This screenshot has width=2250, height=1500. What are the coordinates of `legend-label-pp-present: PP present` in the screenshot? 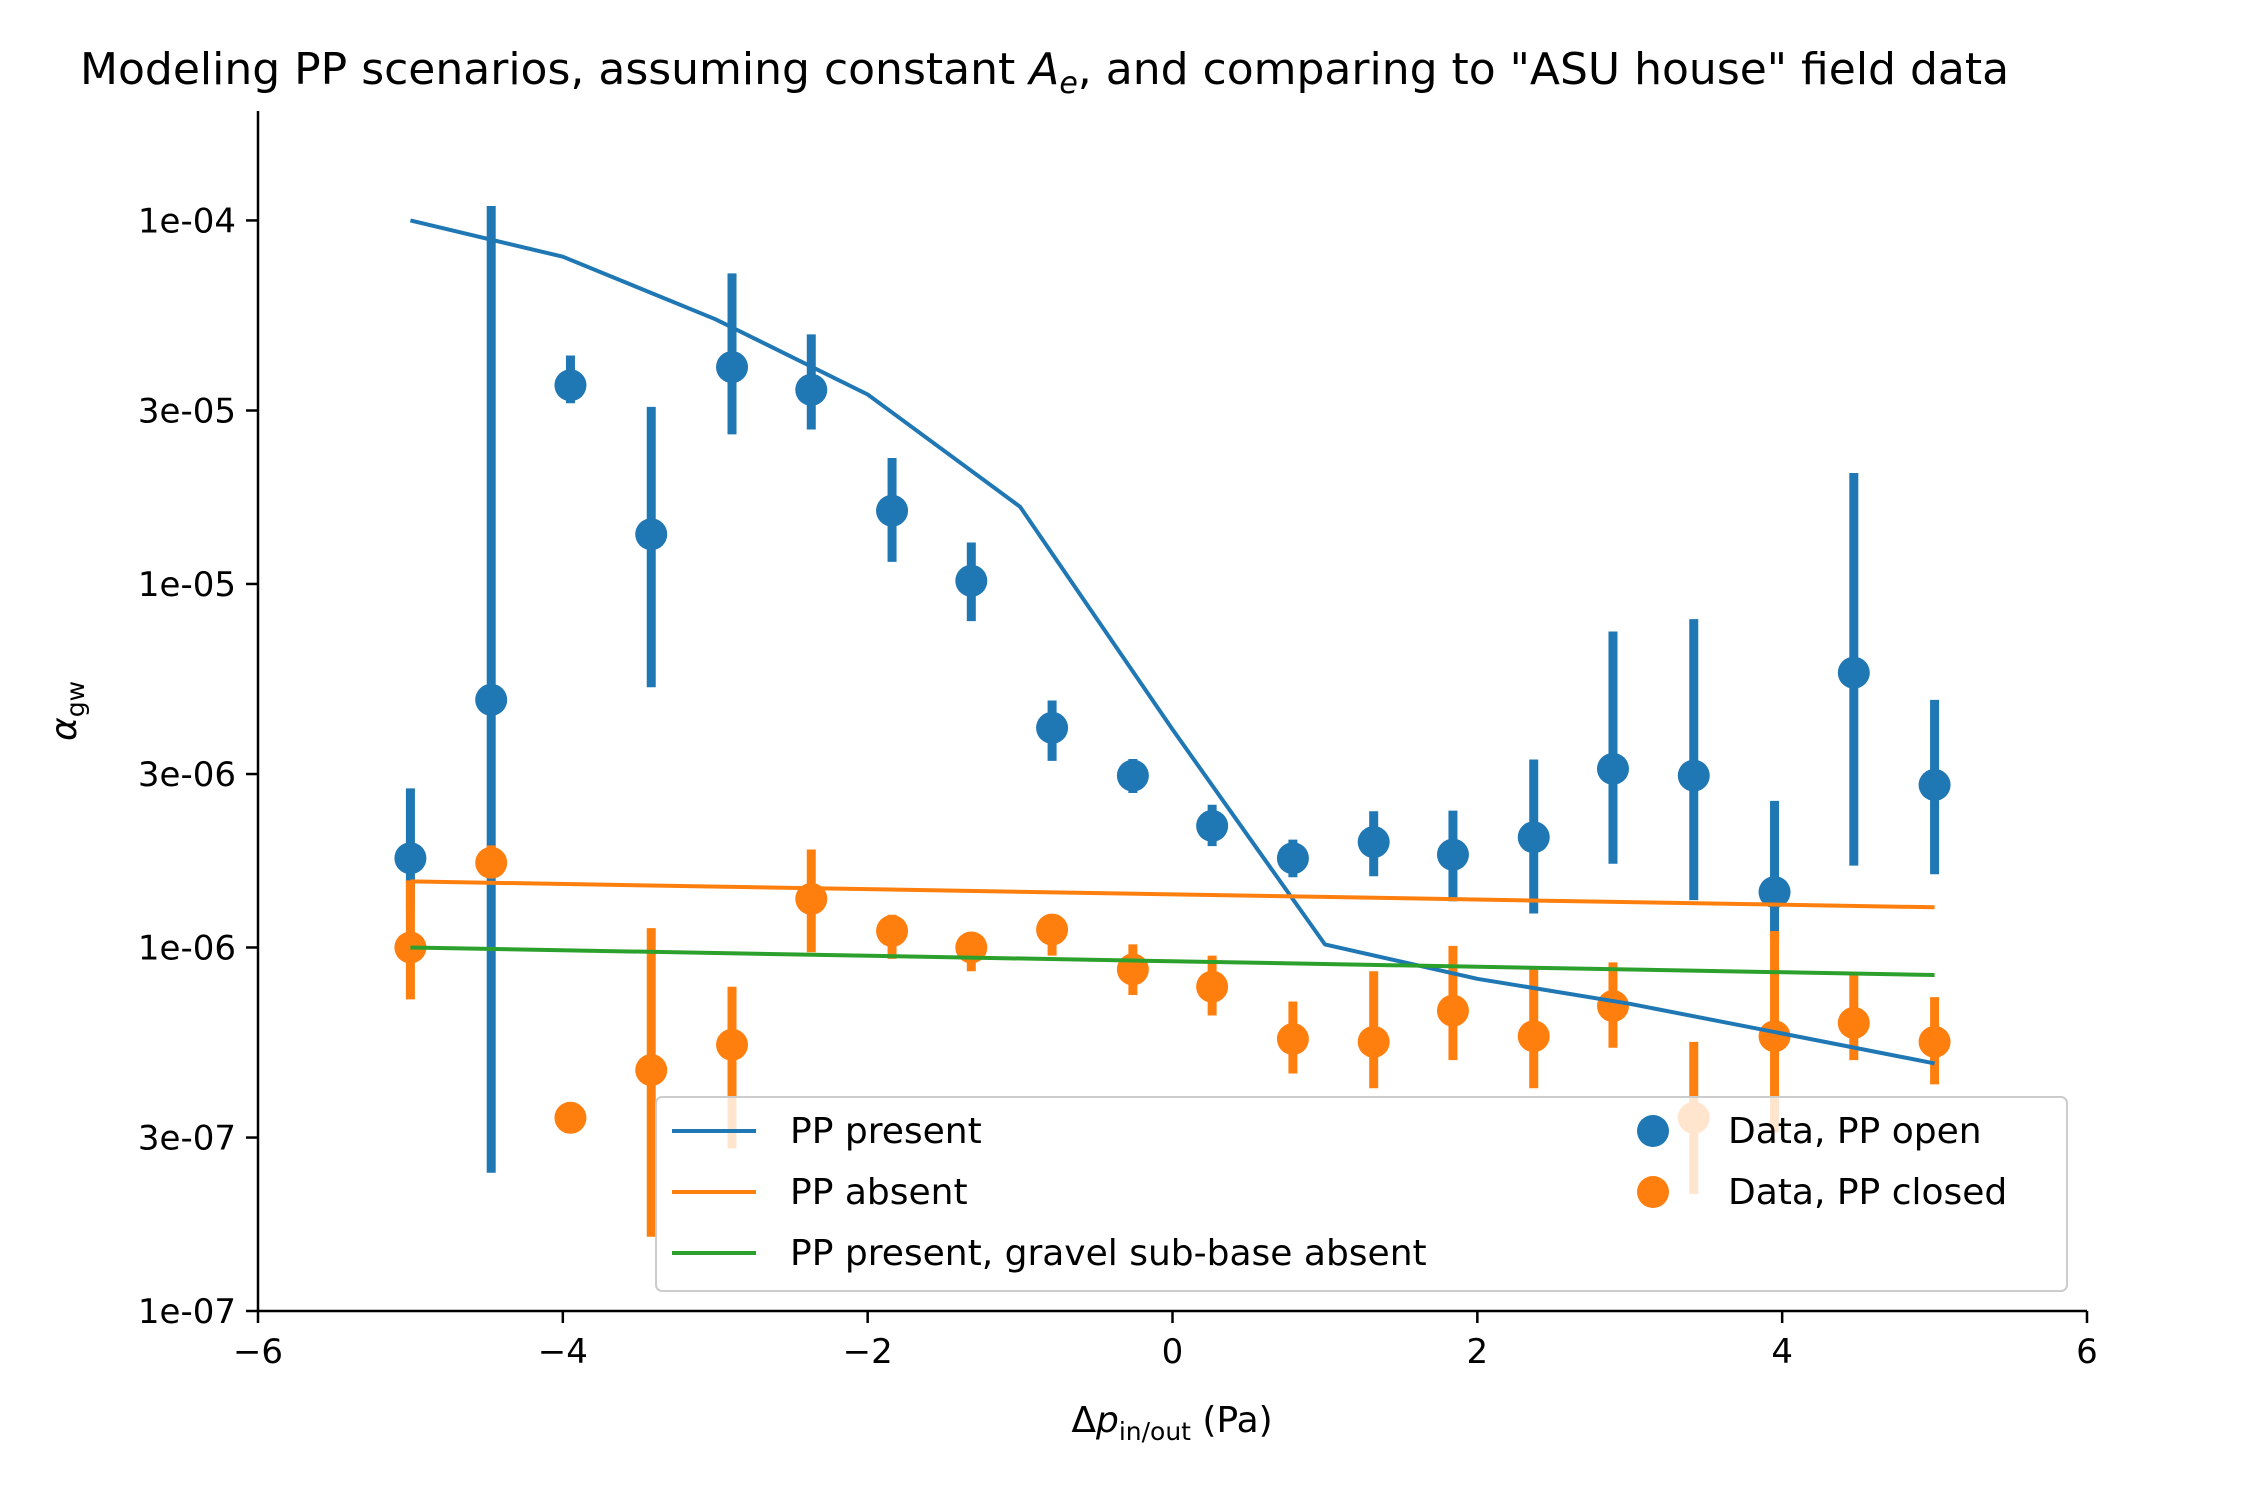 It's located at (886, 1131).